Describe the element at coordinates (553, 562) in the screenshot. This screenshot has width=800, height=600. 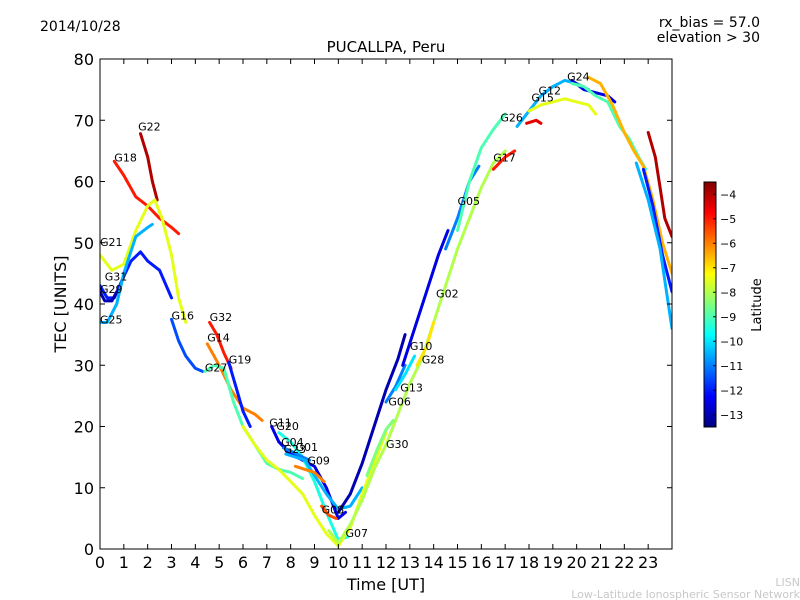
I see `x-tick-label: 19` at that location.